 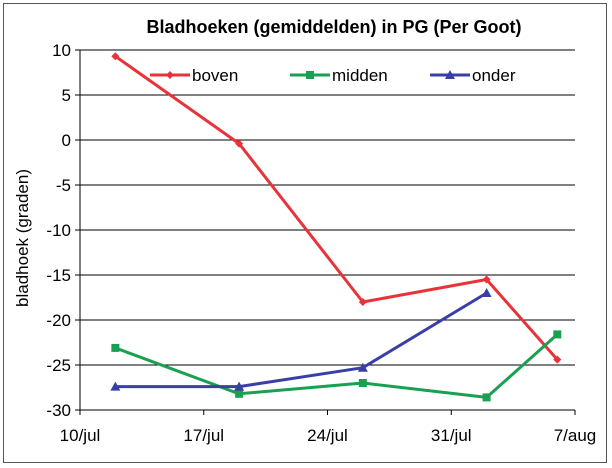 I want to click on series-onder, so click(x=301, y=339).